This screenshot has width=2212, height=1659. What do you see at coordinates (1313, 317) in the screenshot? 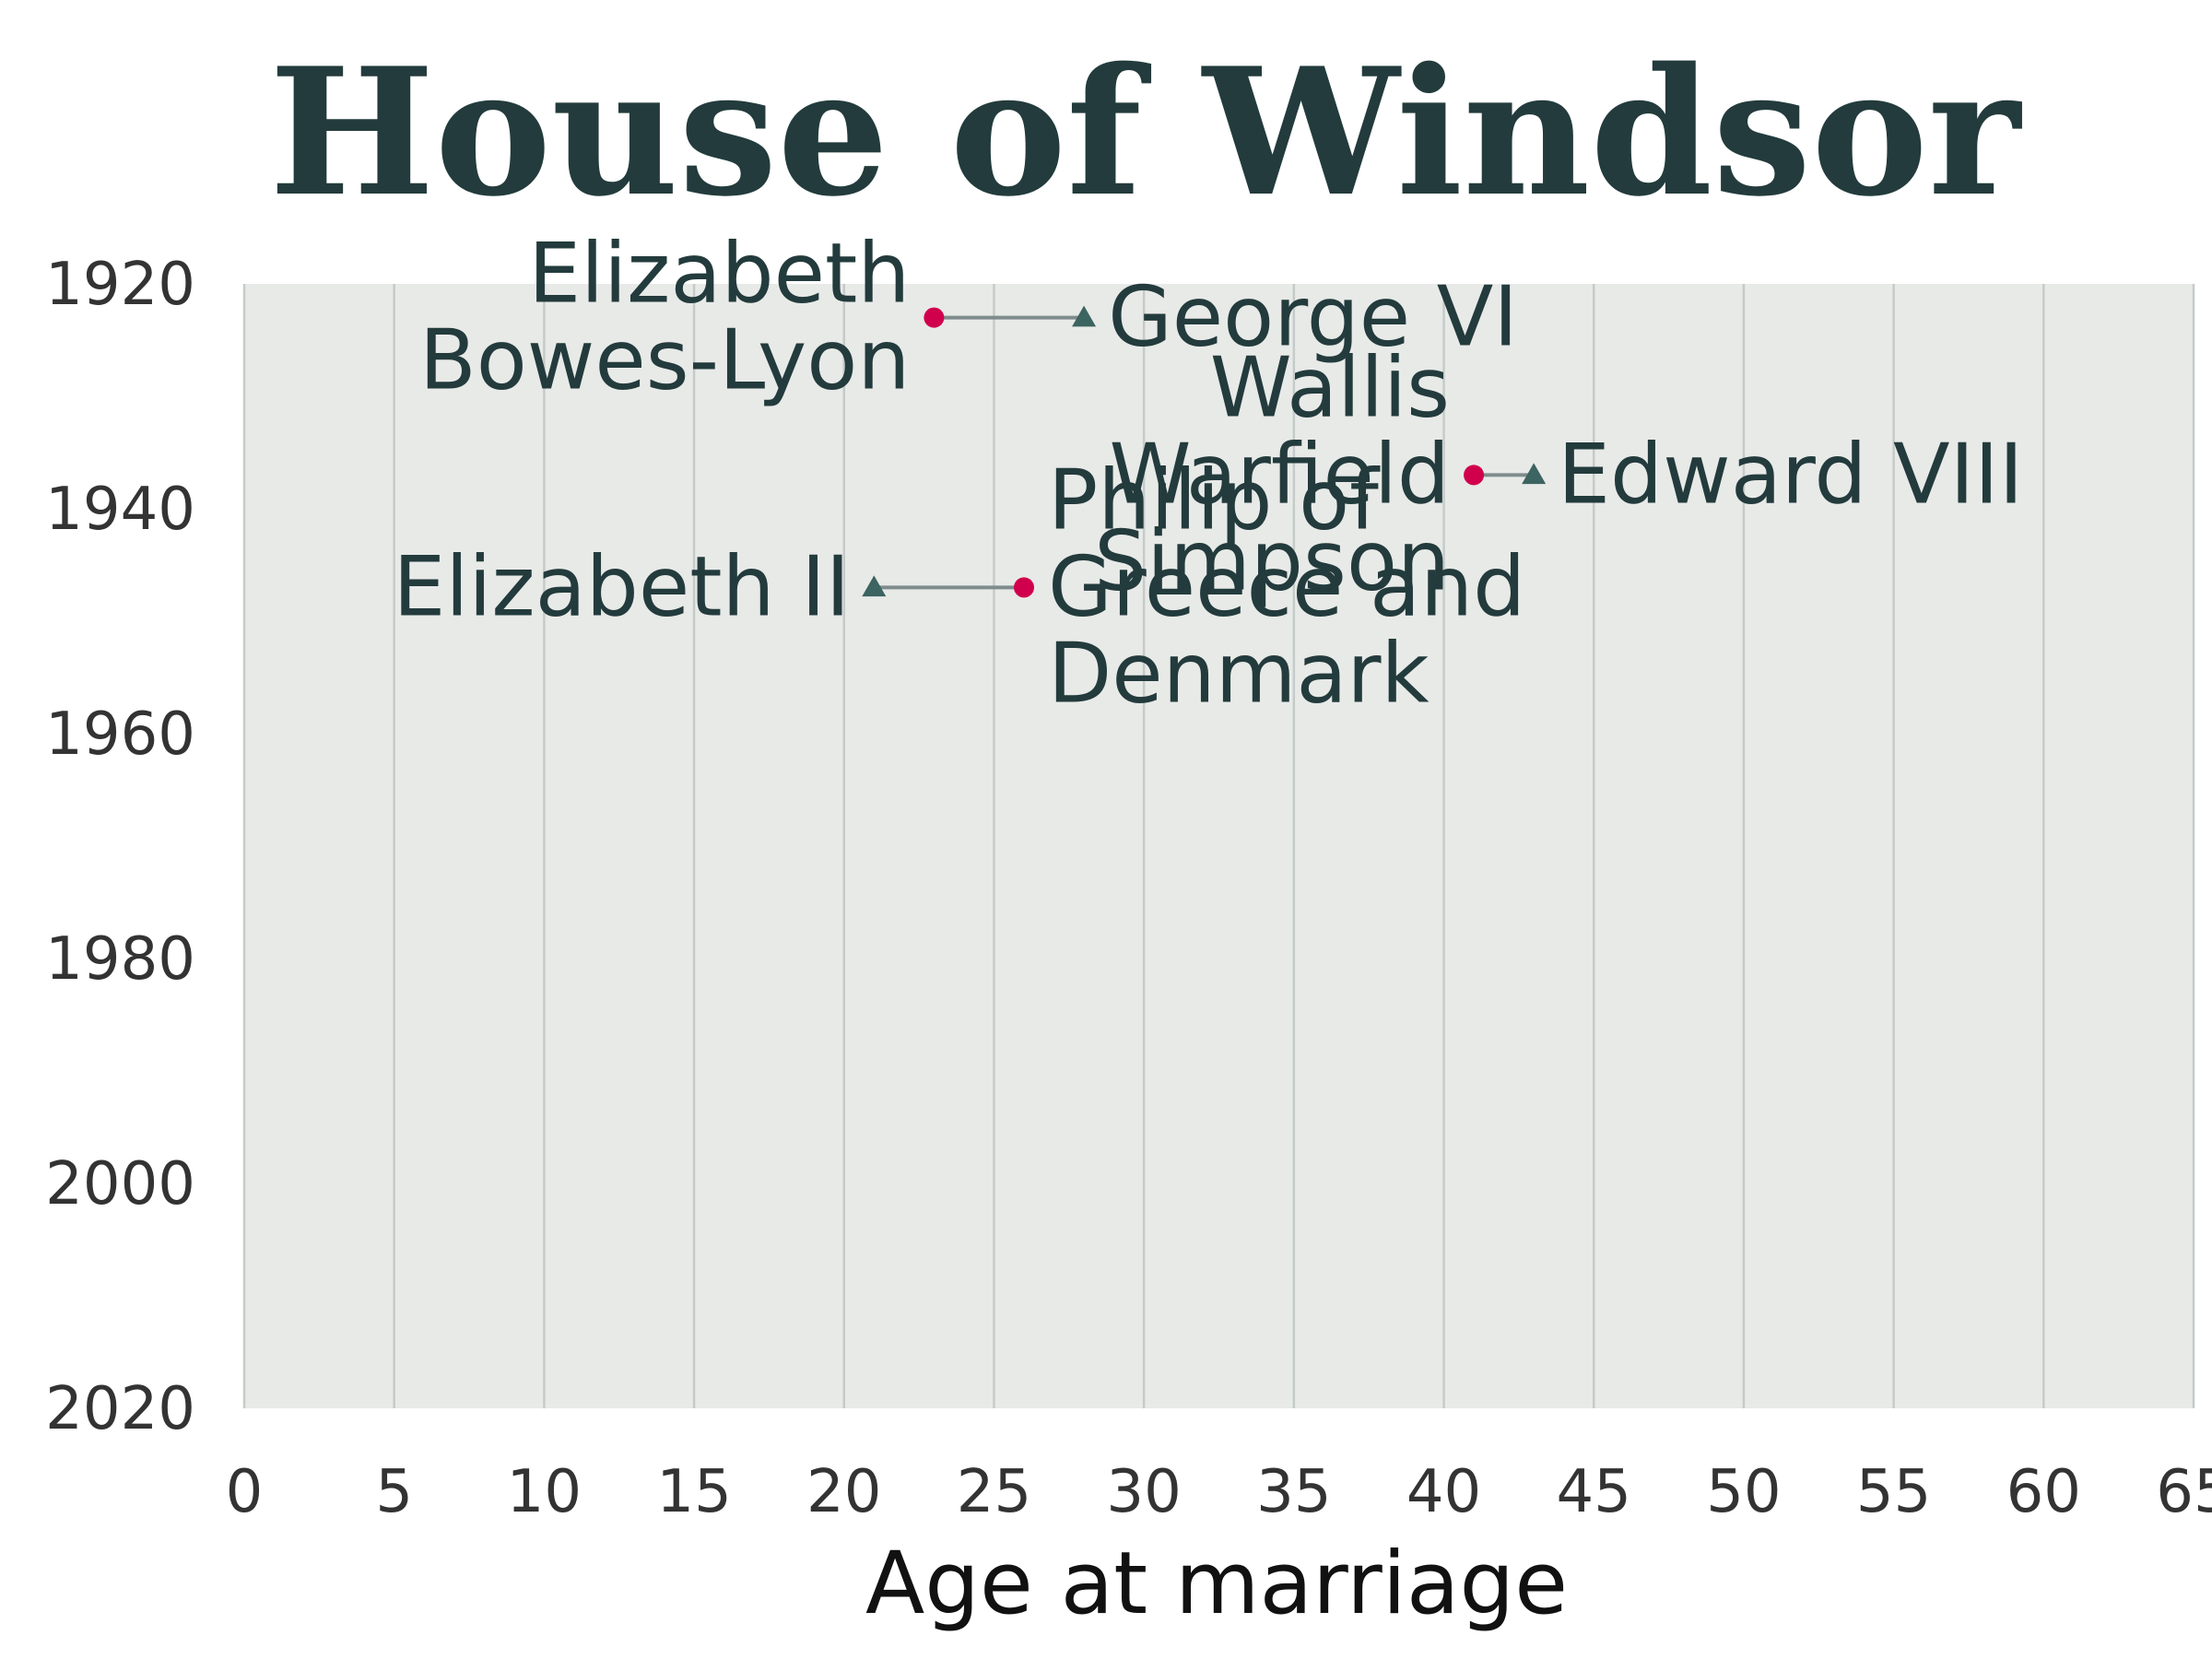
I see `royal-label: George VI` at bounding box center [1313, 317].